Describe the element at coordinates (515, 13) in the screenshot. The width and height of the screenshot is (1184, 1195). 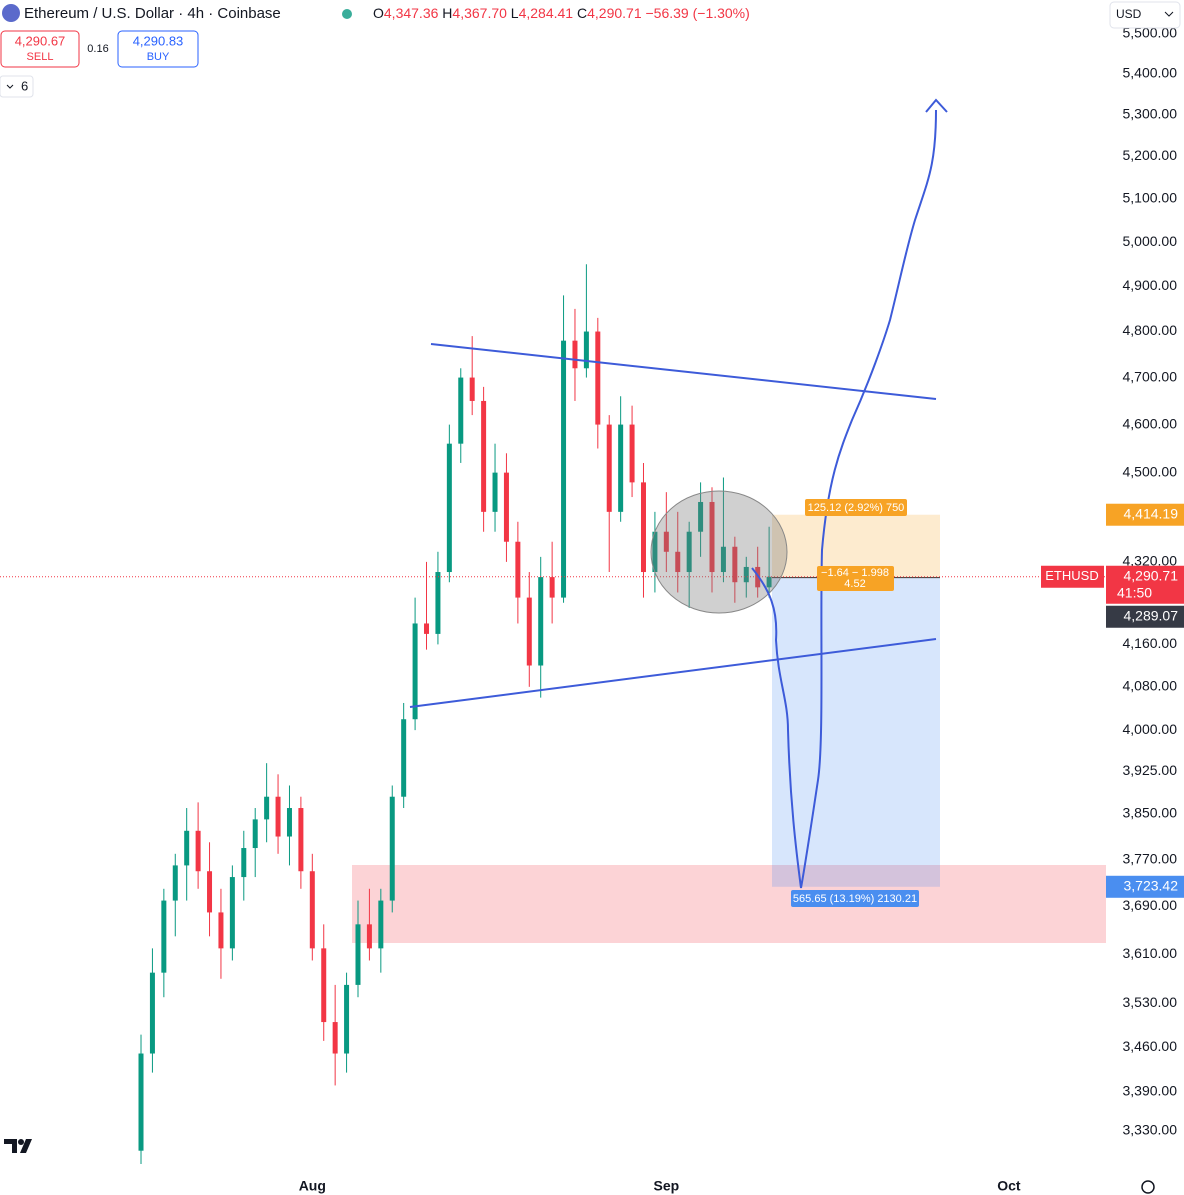
I see `l-key: L` at that location.